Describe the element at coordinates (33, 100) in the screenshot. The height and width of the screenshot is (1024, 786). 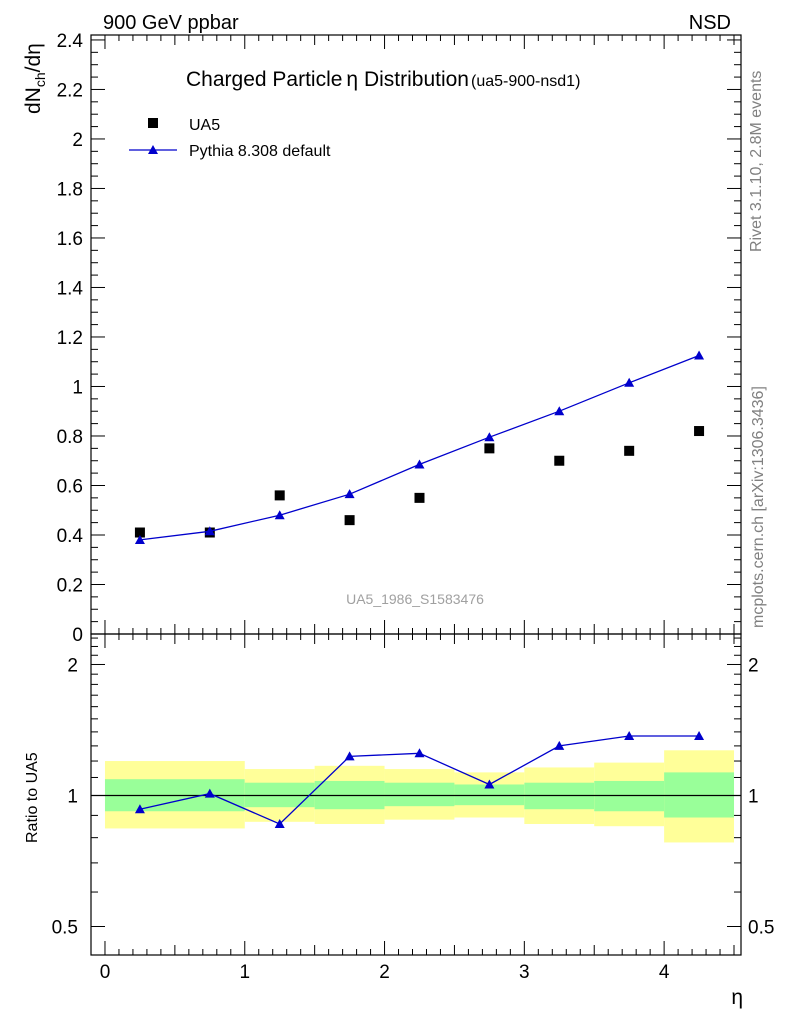
I see `main-y-axis-label-main: dN` at that location.